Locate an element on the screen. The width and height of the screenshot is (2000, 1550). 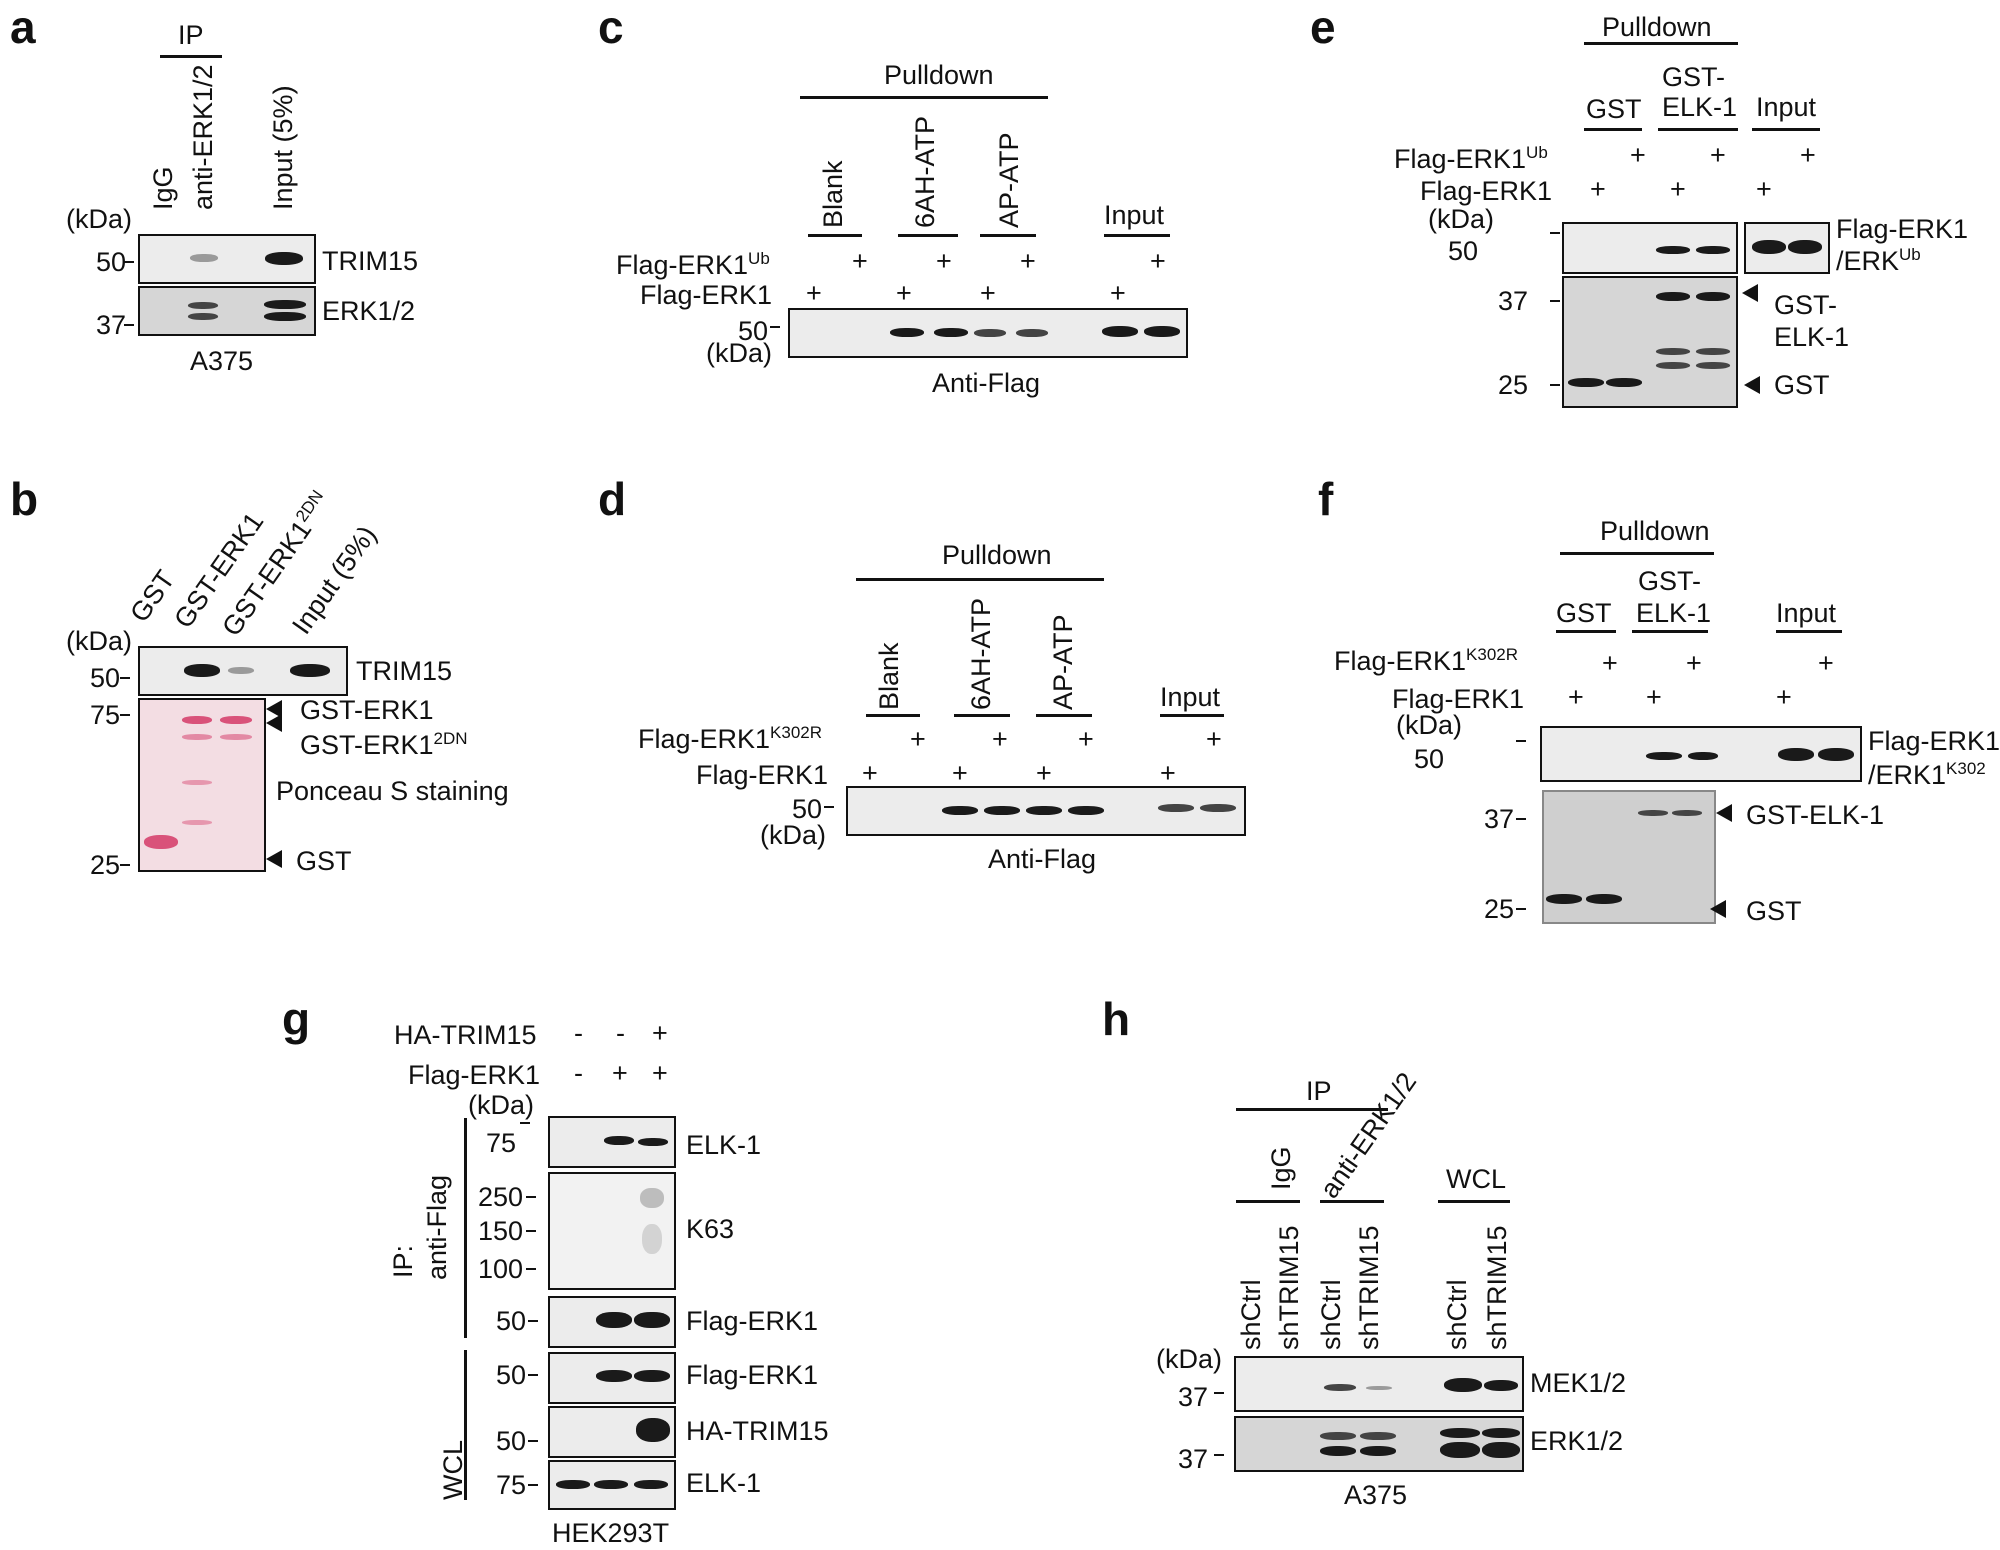
group-label: anti-ERK1/2 is located at coordinates (1368, 1135).